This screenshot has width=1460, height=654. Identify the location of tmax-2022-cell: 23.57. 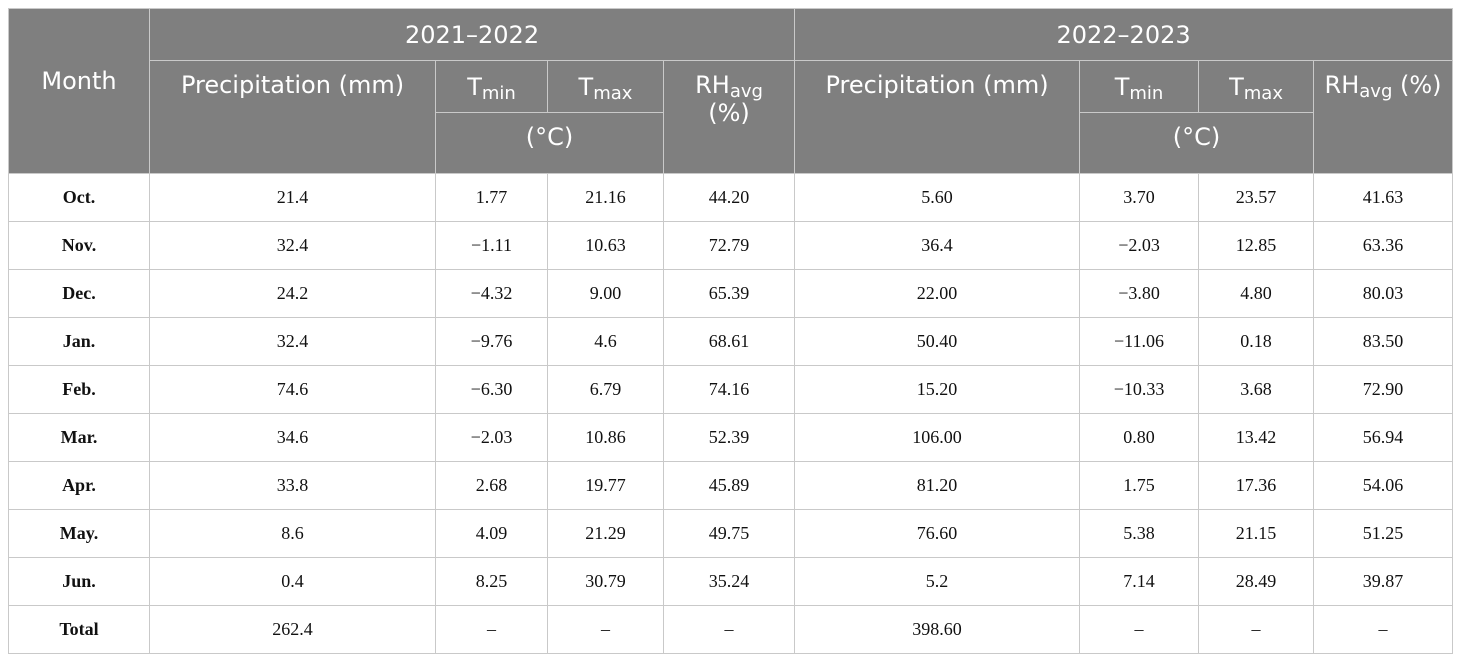
(1256, 197).